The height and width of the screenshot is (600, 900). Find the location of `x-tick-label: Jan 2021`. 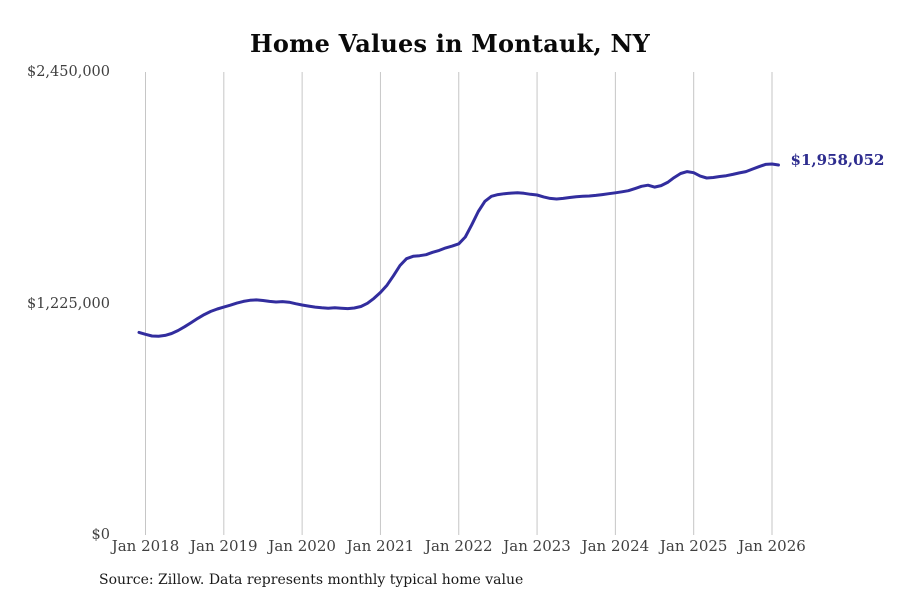

x-tick-label: Jan 2021 is located at coordinates (380, 546).